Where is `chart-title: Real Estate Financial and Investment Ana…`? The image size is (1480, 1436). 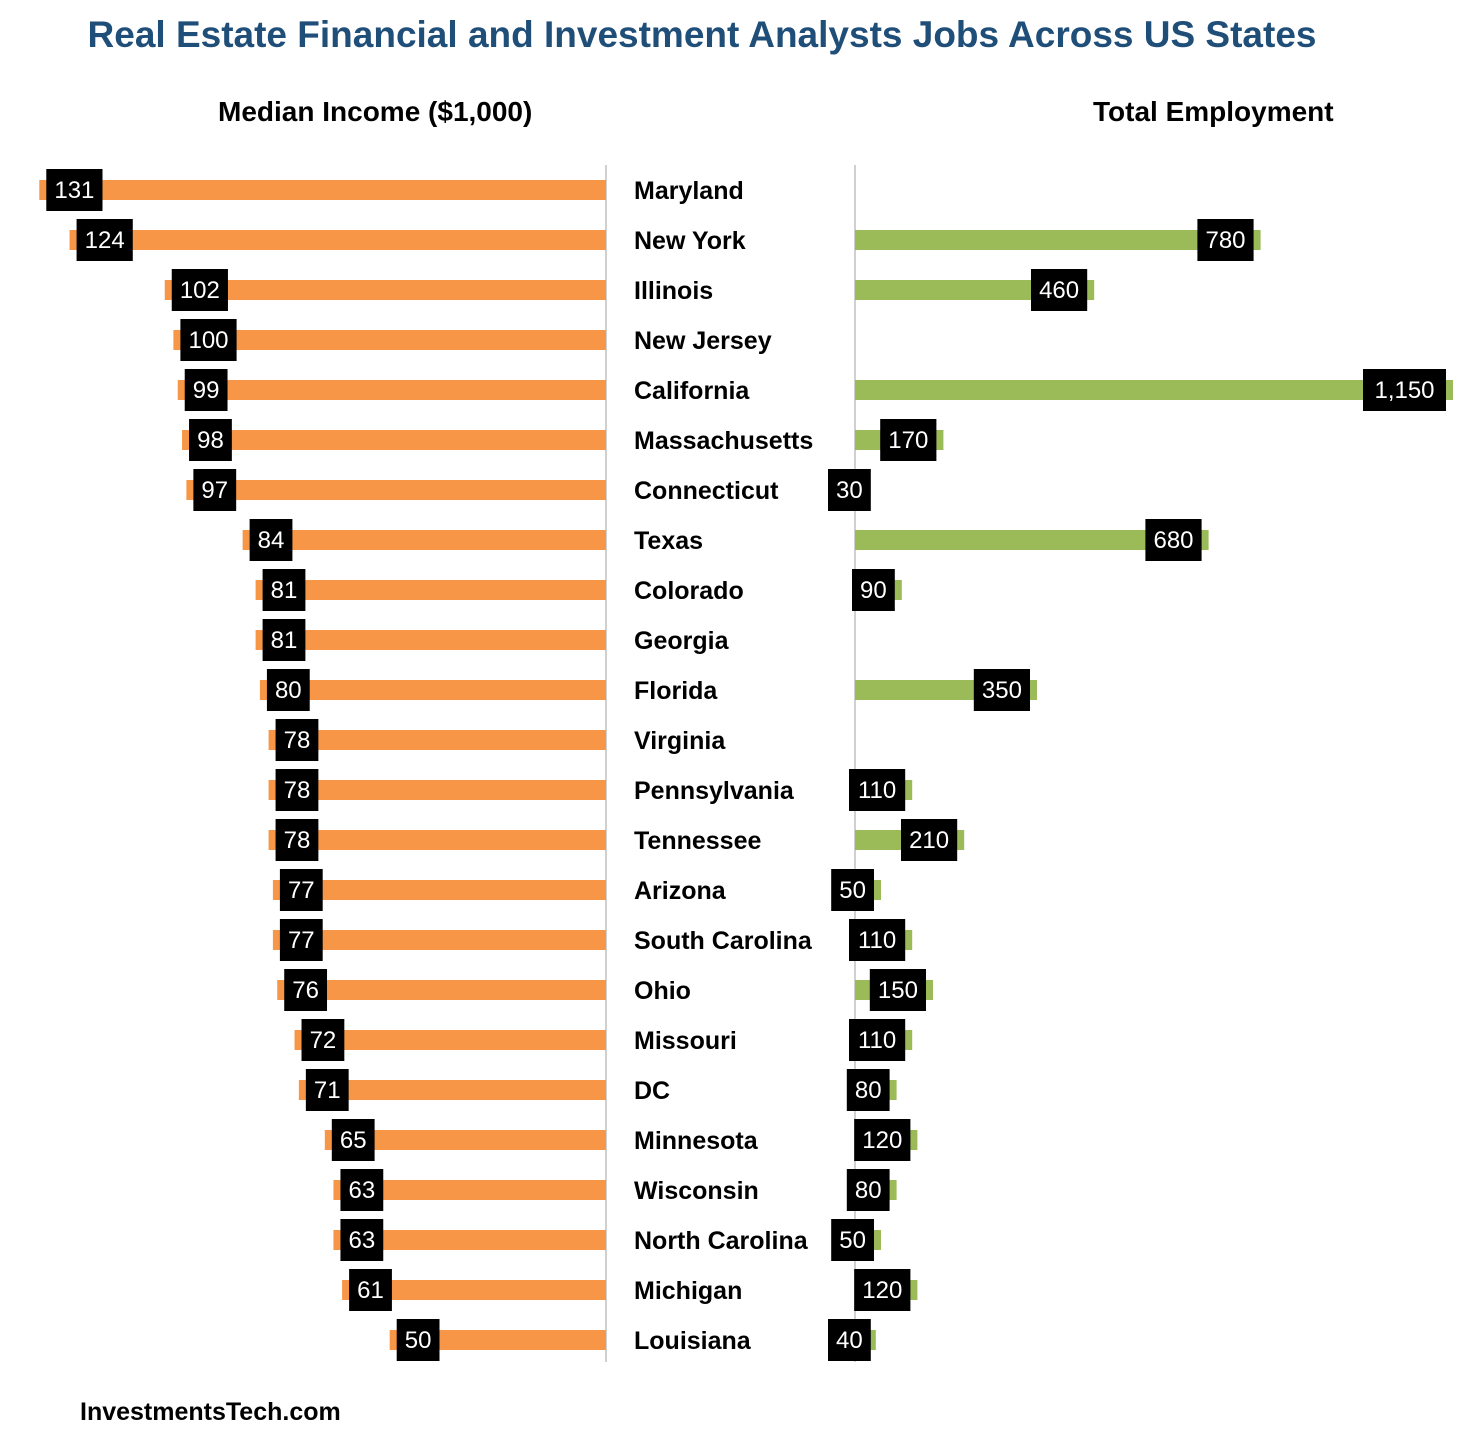
chart-title: Real Estate Financial and Investment Ana… is located at coordinates (702, 34).